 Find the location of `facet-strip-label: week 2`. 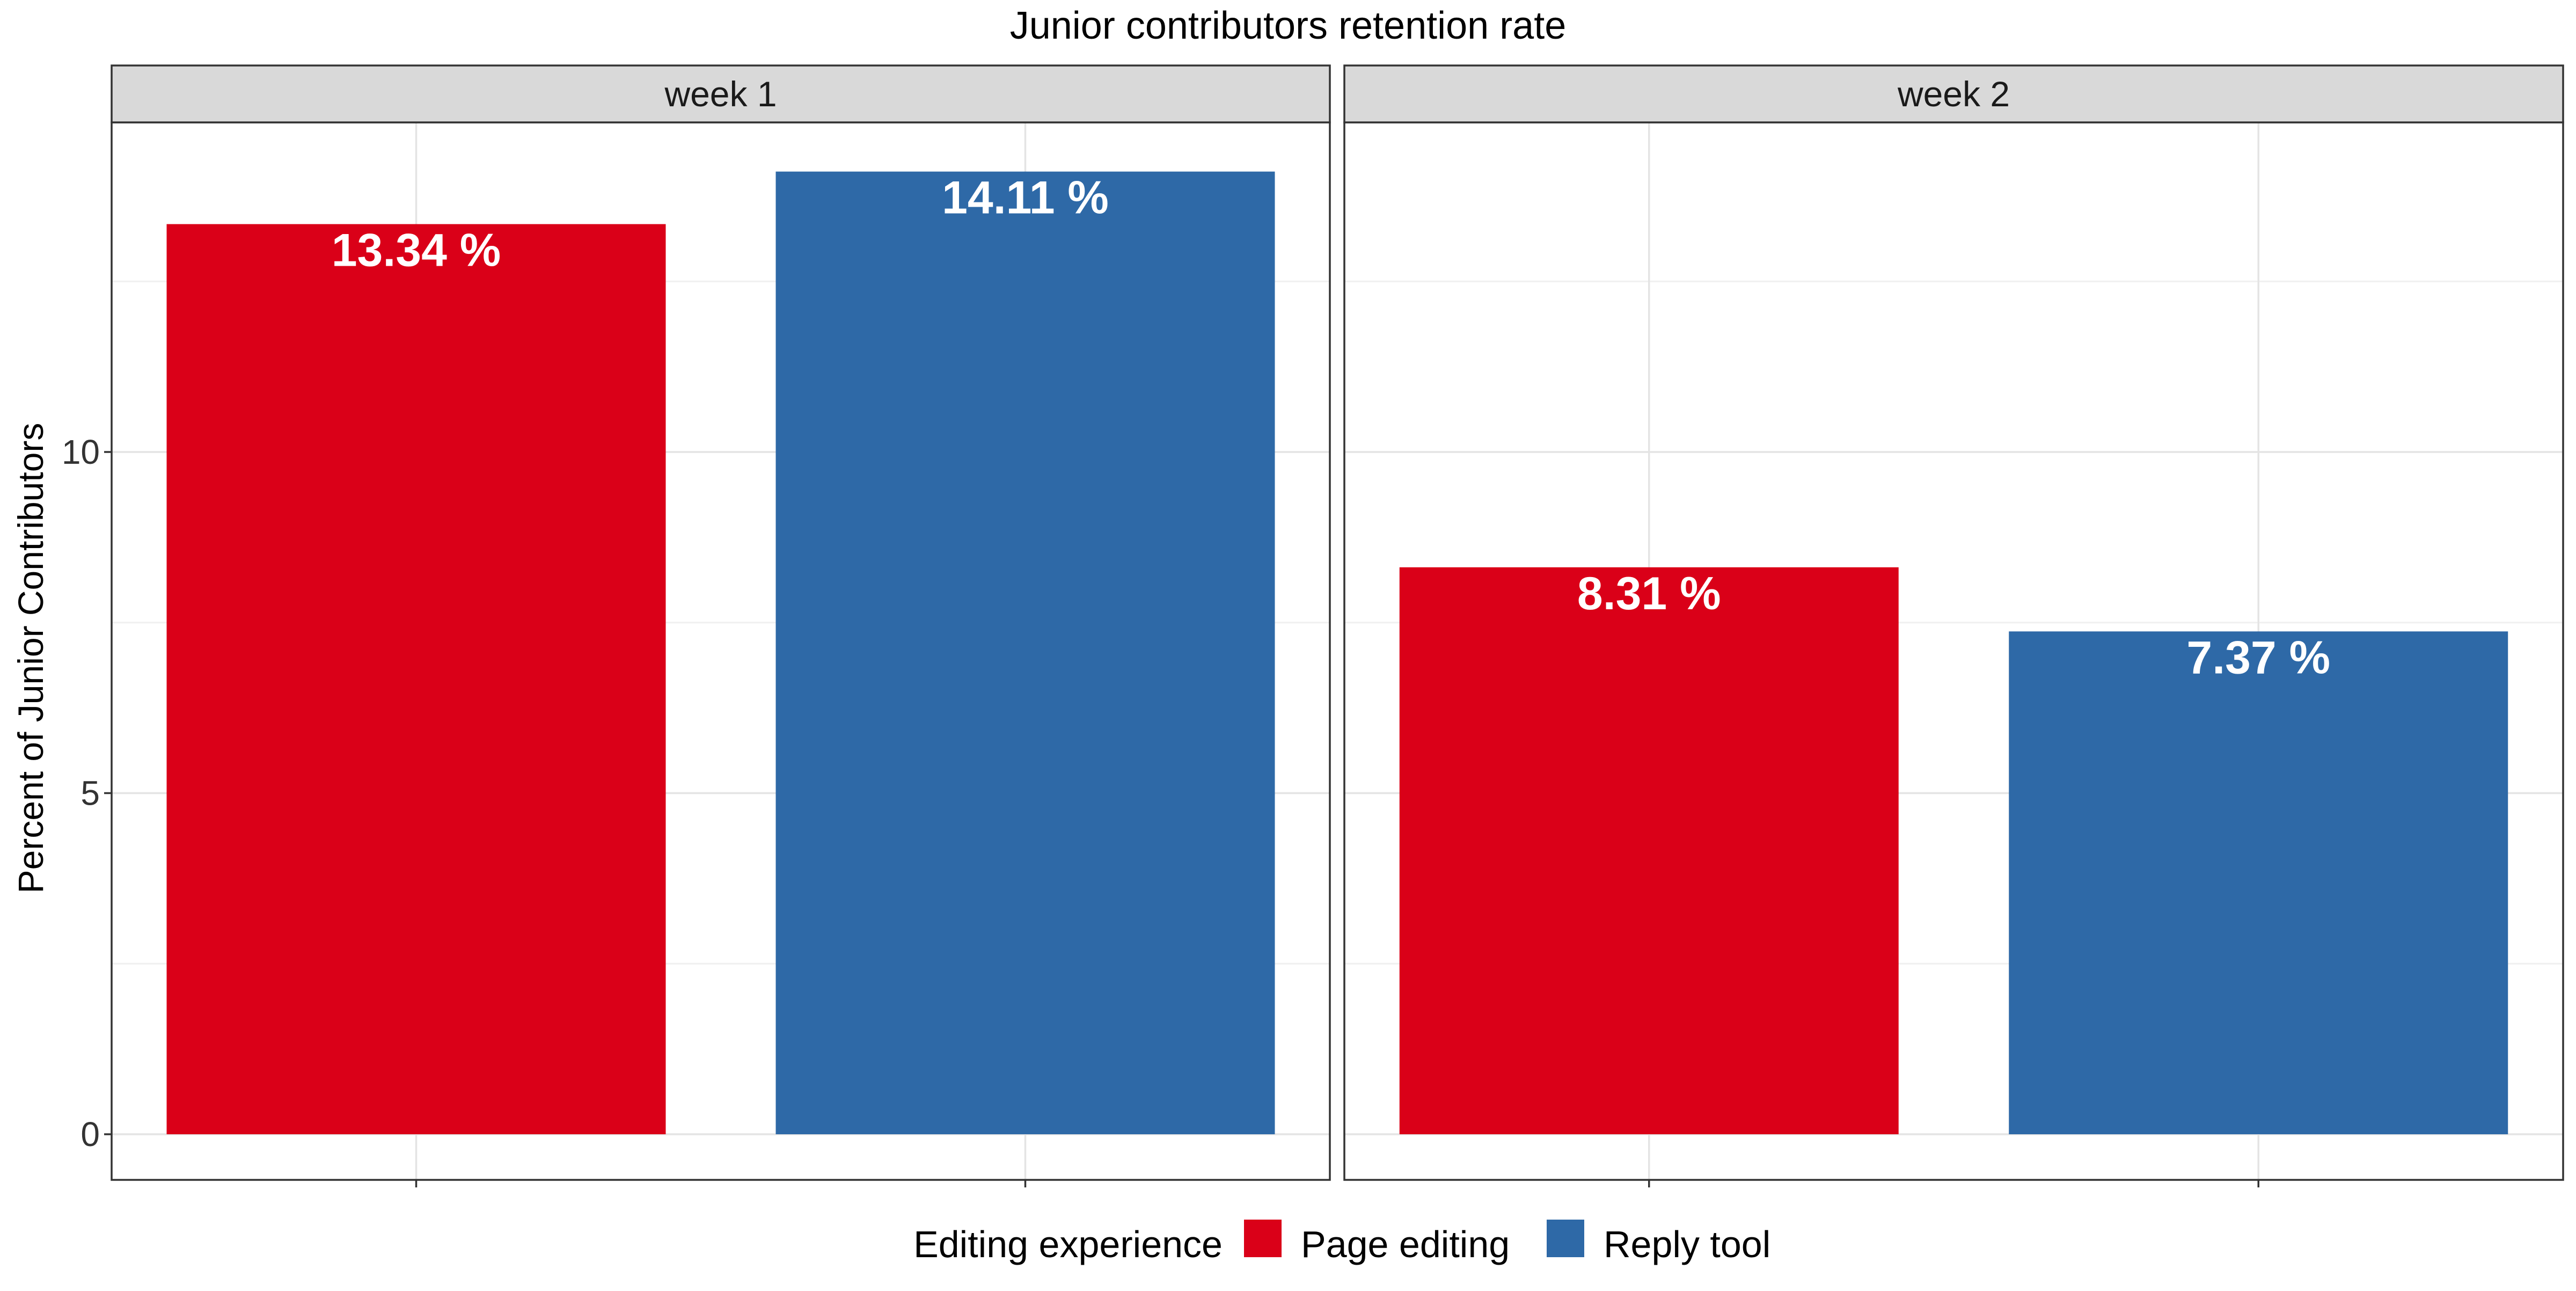

facet-strip-label: week 2 is located at coordinates (1953, 94).